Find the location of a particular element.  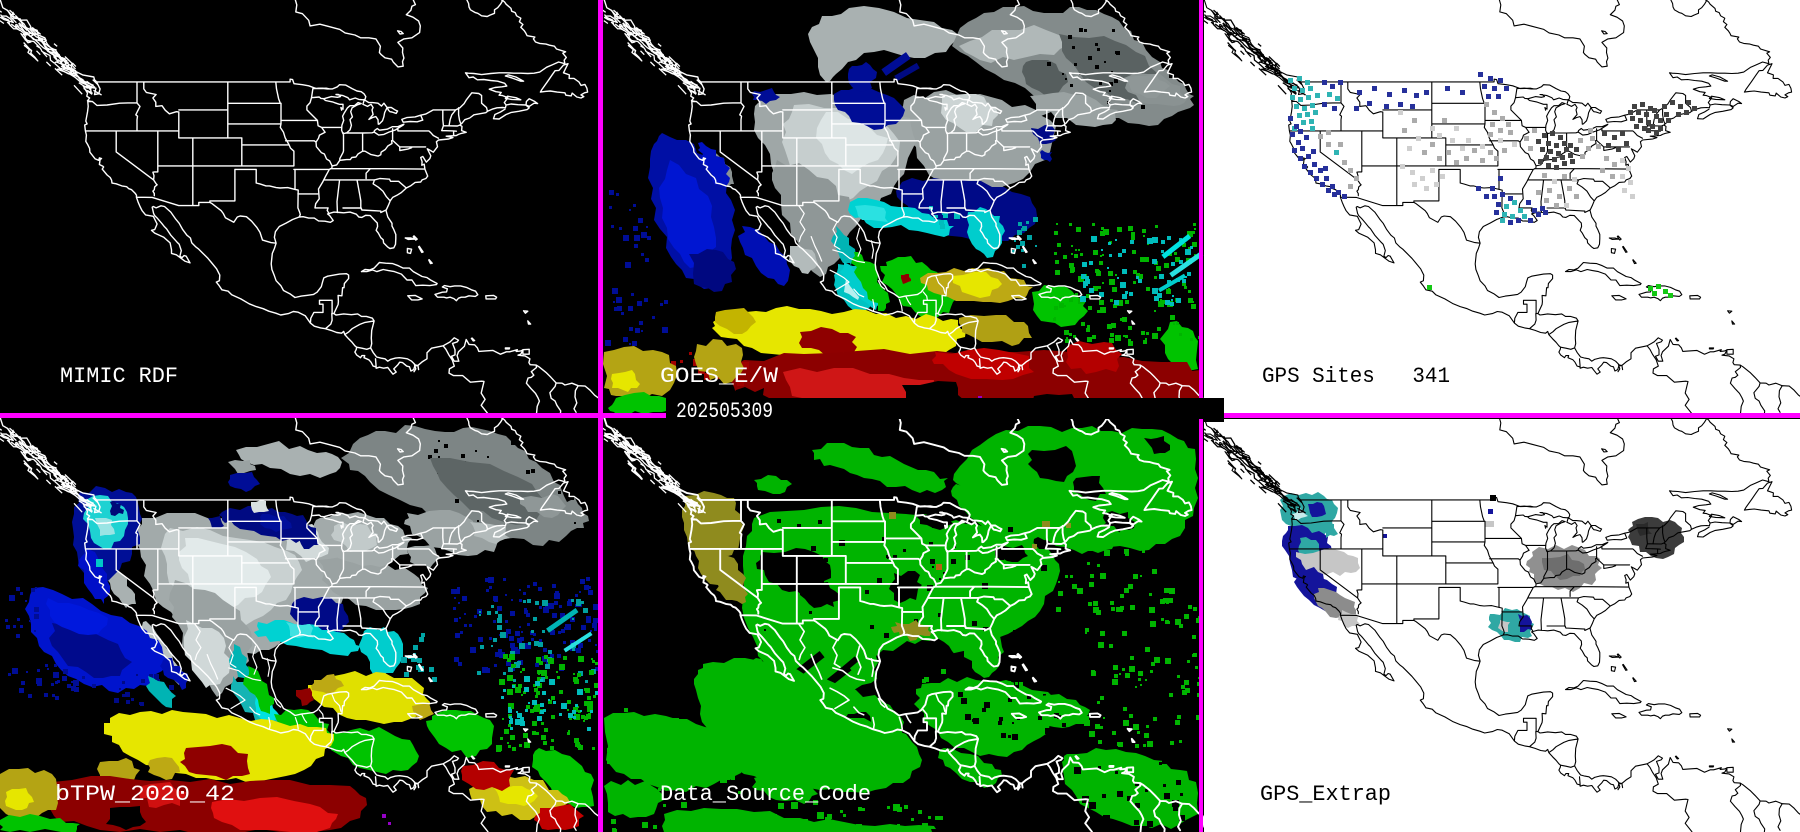

svg-text: GOES_E/W is located at coordinates (719, 376).